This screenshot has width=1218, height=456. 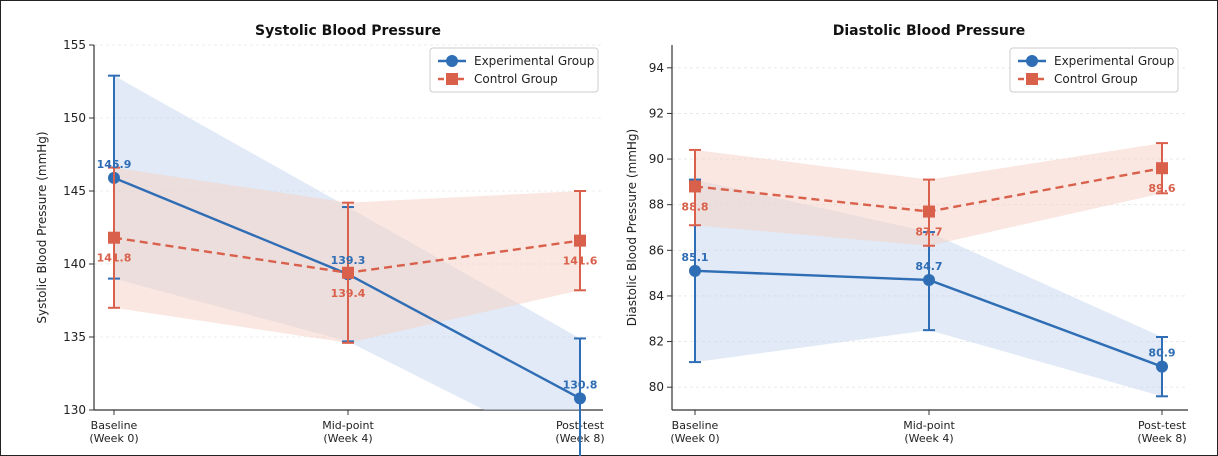 I want to click on chart-title: Diastolic Blood Pressure, so click(x=929, y=31).